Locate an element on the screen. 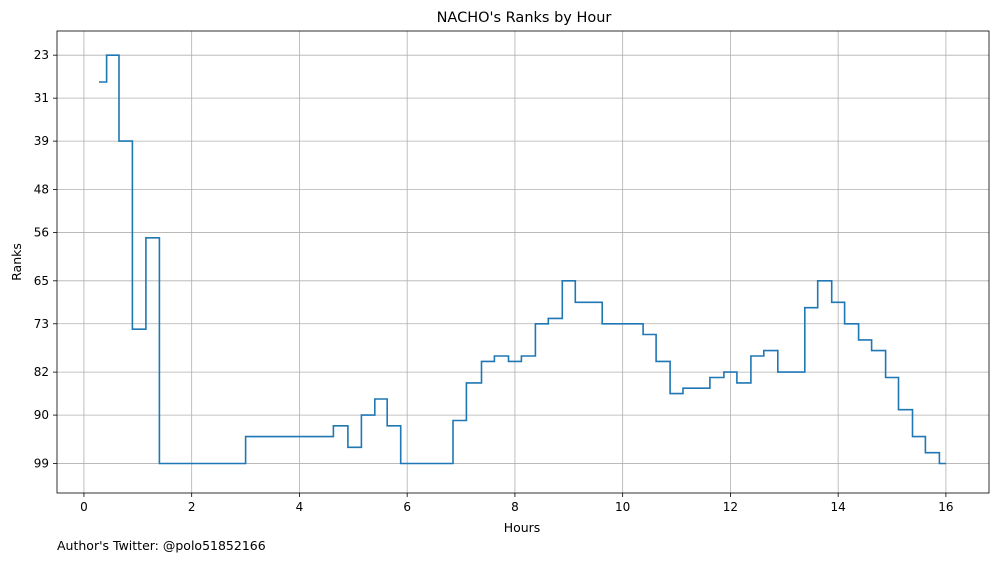  y-tick-label: 39 is located at coordinates (41, 141).